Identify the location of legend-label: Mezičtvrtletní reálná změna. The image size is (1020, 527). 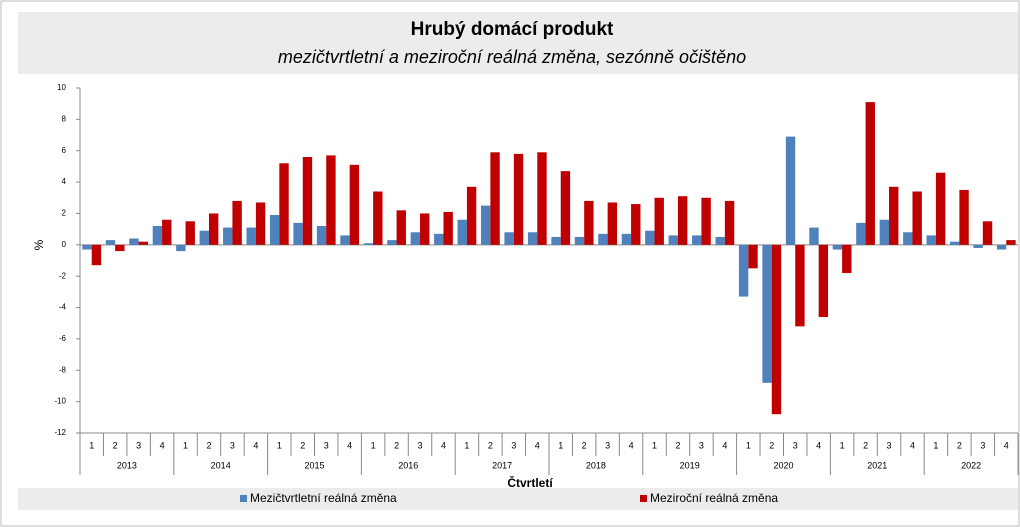
(323, 498).